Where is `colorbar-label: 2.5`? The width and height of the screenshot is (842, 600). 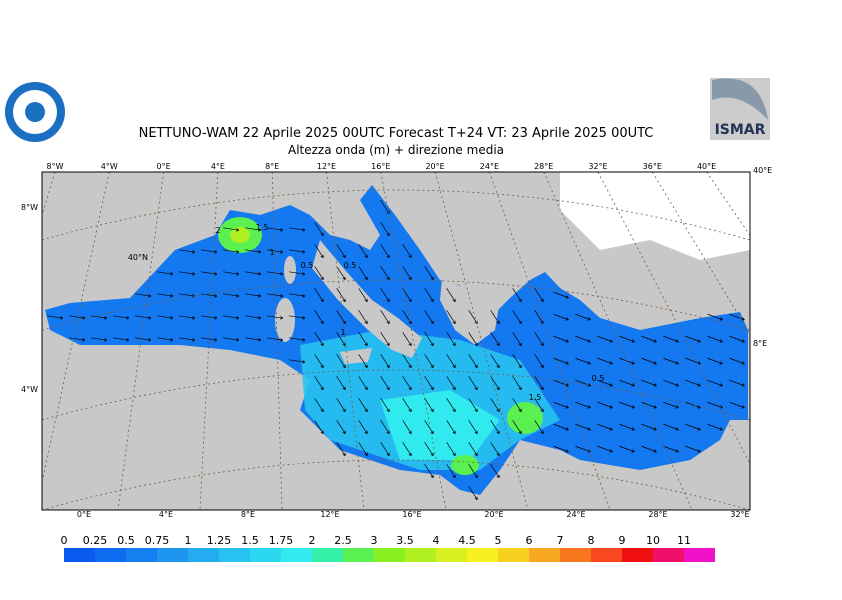 colorbar-label: 2.5 is located at coordinates (343, 540).